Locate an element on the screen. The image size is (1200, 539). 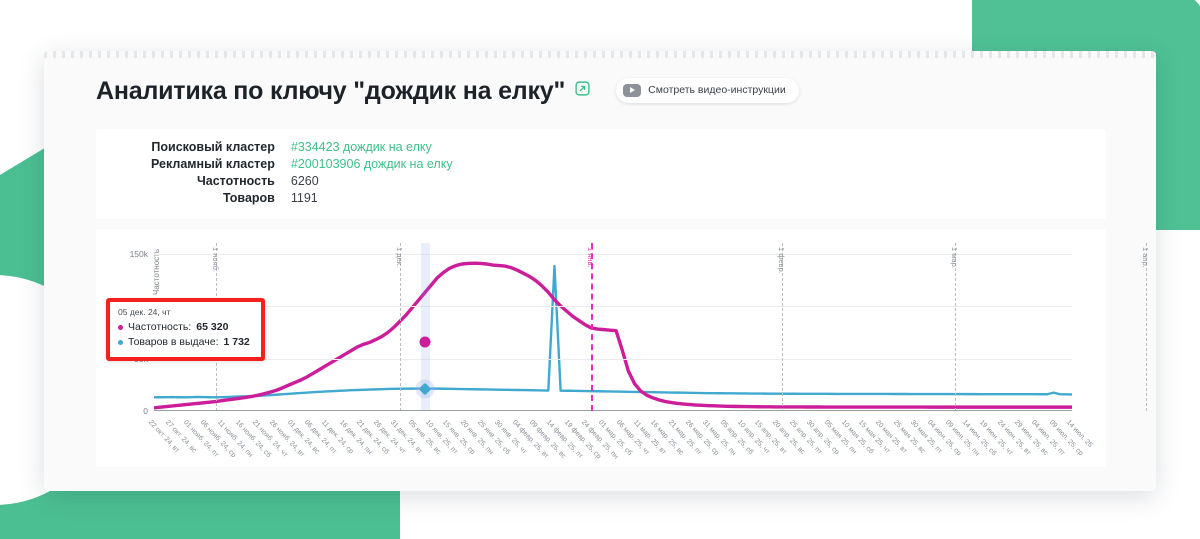
cluster-id: #200103906 is located at coordinates (327, 163).